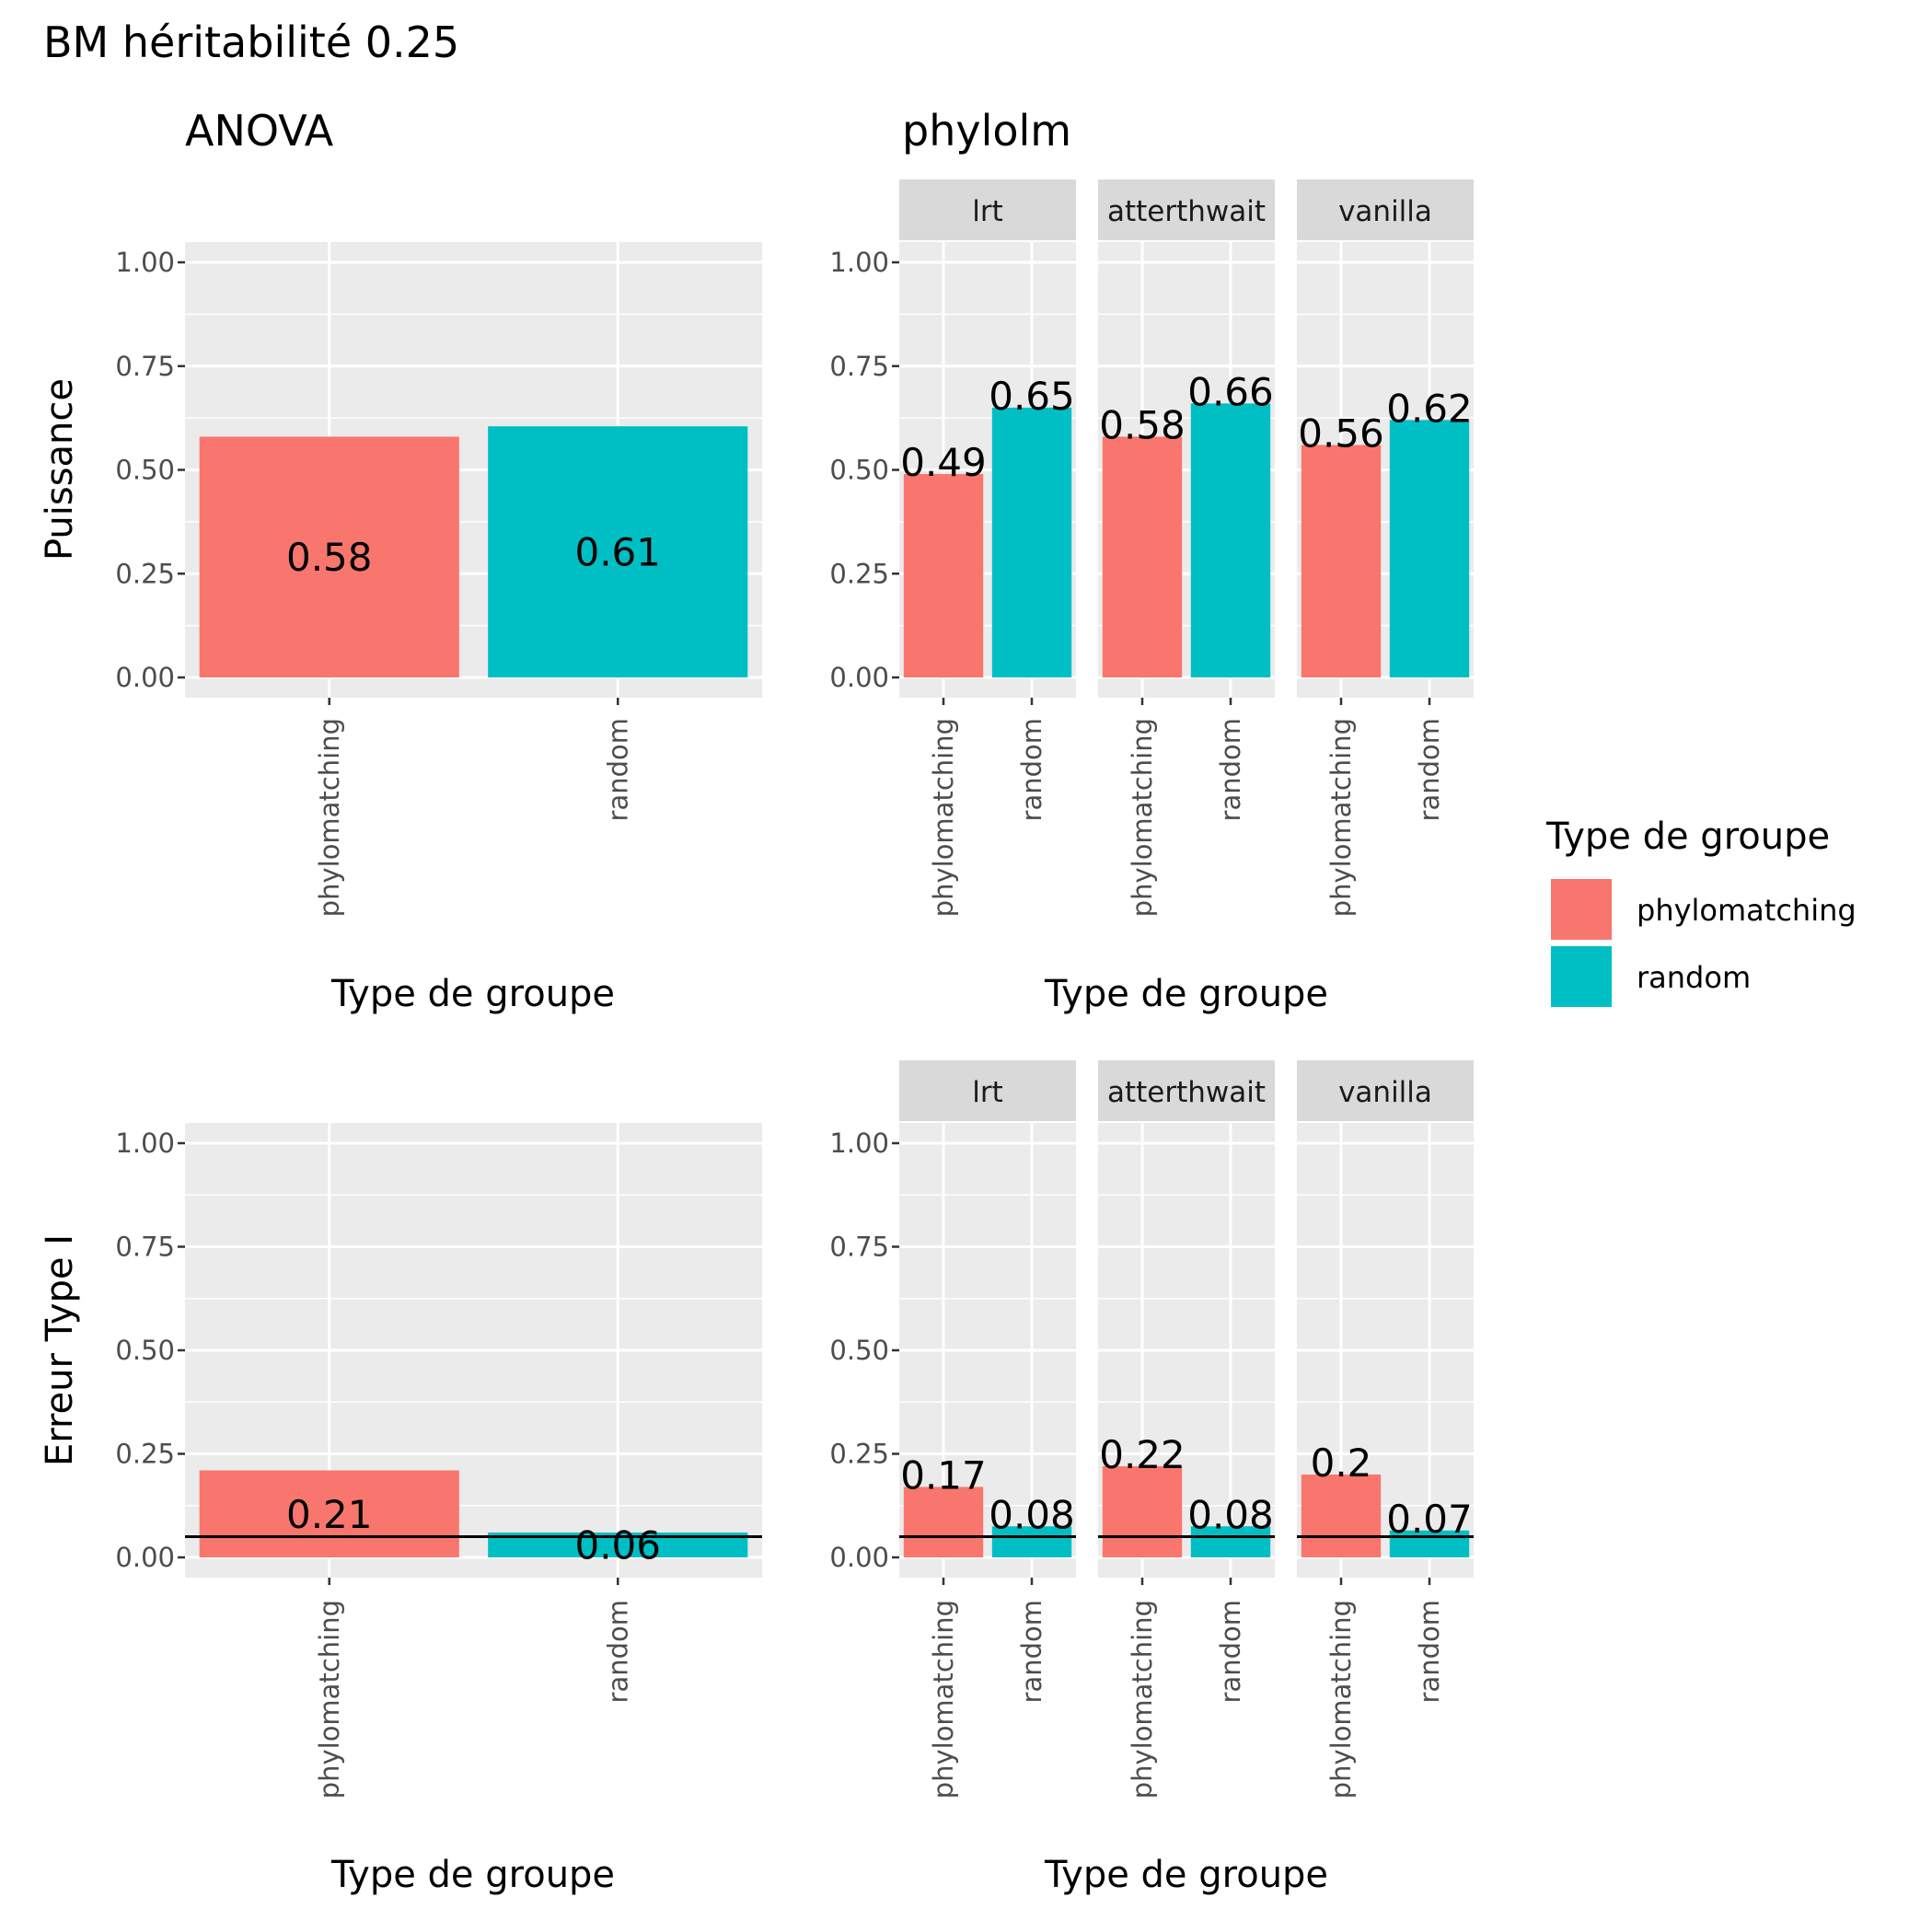 Image resolution: width=1932 pixels, height=1932 pixels. What do you see at coordinates (944, 1476) in the screenshot?
I see `data-label: 0.17` at bounding box center [944, 1476].